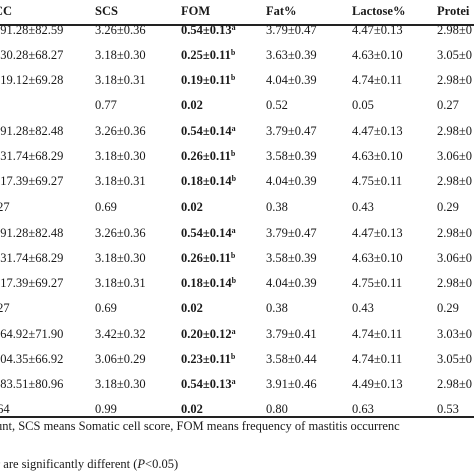  Describe the element at coordinates (363, 105) in the screenshot. I see `cell-lactose-value: 0.05` at that location.